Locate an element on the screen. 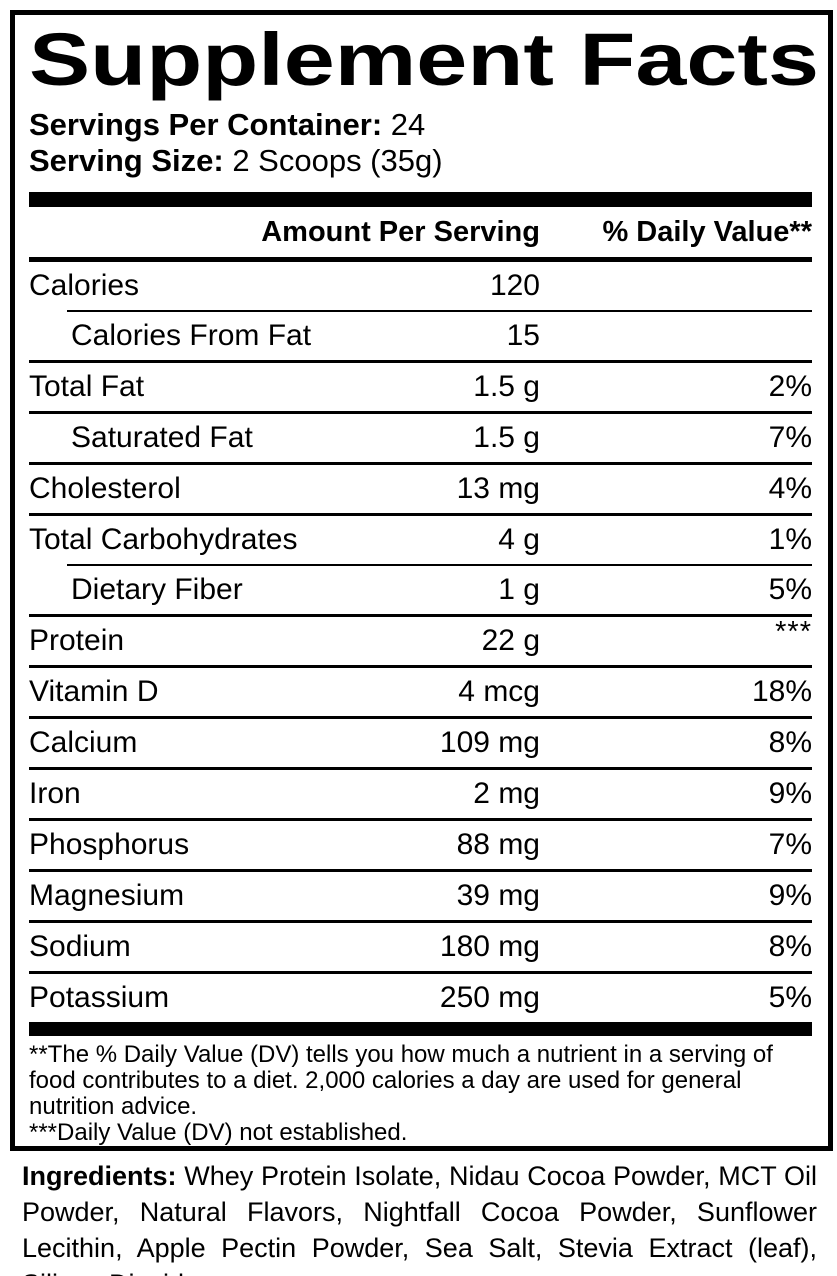  nutrient-name: Total Carbohydrates is located at coordinates (163, 539).